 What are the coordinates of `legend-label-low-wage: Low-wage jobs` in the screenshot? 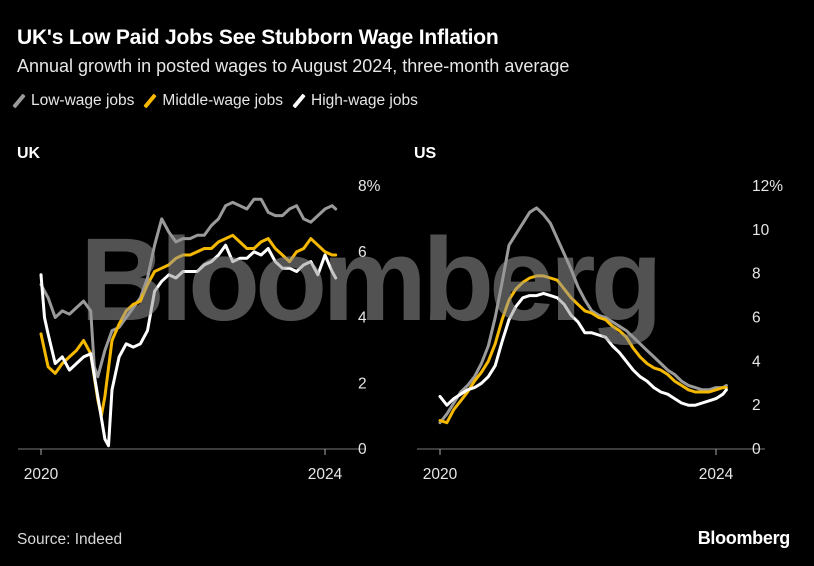 It's located at (83, 100).